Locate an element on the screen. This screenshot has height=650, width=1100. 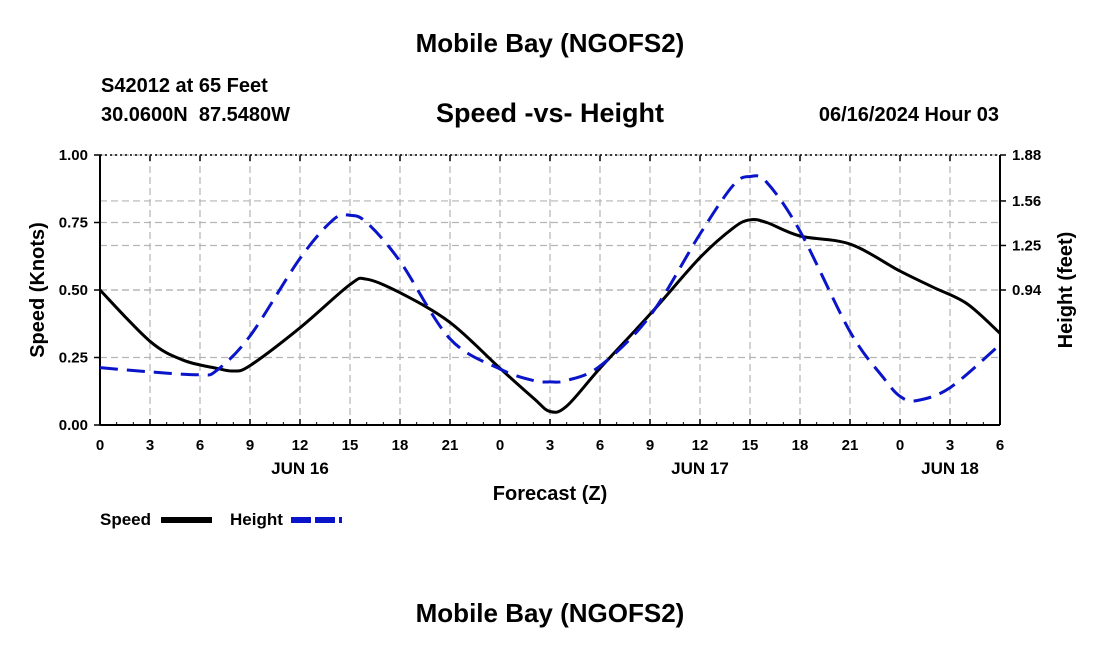
day-label: JUN 18 is located at coordinates (950, 468).